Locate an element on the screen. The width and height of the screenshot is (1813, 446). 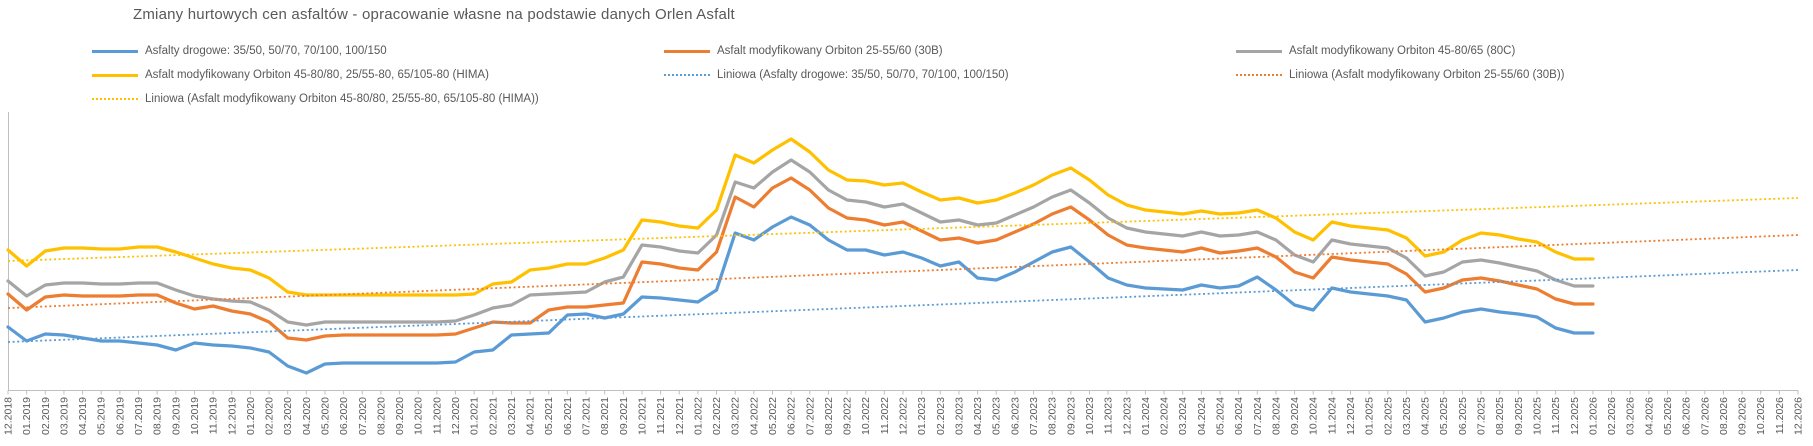
x-axis-label: 05.2026 is located at coordinates (1668, 416).